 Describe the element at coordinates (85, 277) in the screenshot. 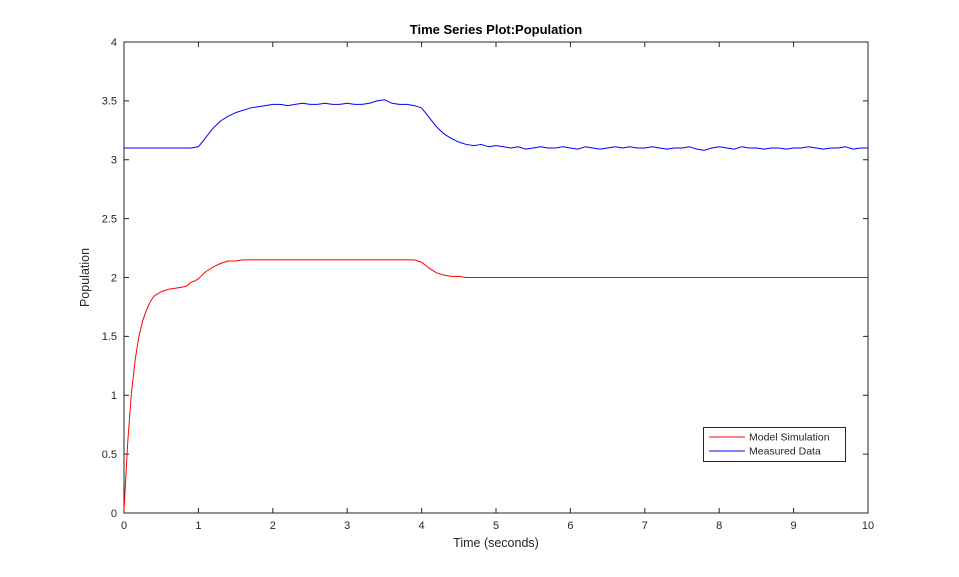

I see `y-axis-label: Population` at that location.